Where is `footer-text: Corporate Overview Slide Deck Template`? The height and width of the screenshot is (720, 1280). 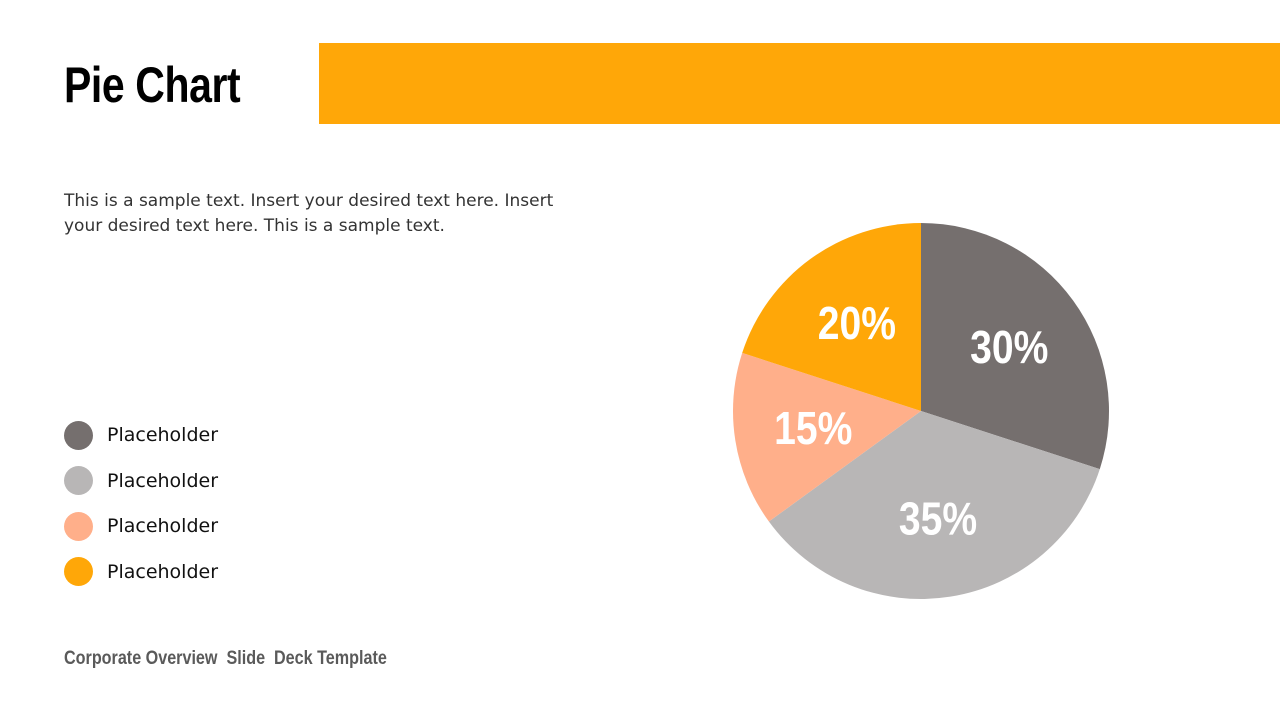 footer-text: Corporate Overview Slide Deck Template is located at coordinates (225, 658).